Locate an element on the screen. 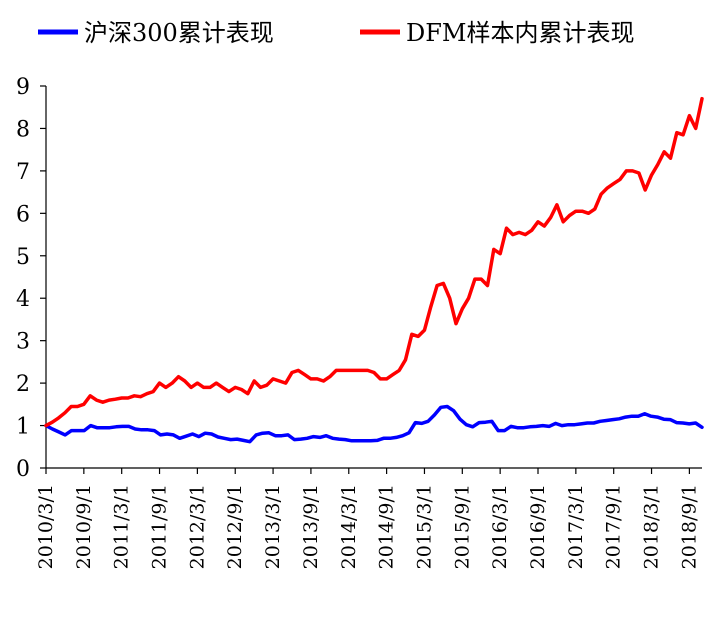 The width and height of the screenshot is (720, 622). x-tick-label: 2011/3/1 is located at coordinates (122, 526).